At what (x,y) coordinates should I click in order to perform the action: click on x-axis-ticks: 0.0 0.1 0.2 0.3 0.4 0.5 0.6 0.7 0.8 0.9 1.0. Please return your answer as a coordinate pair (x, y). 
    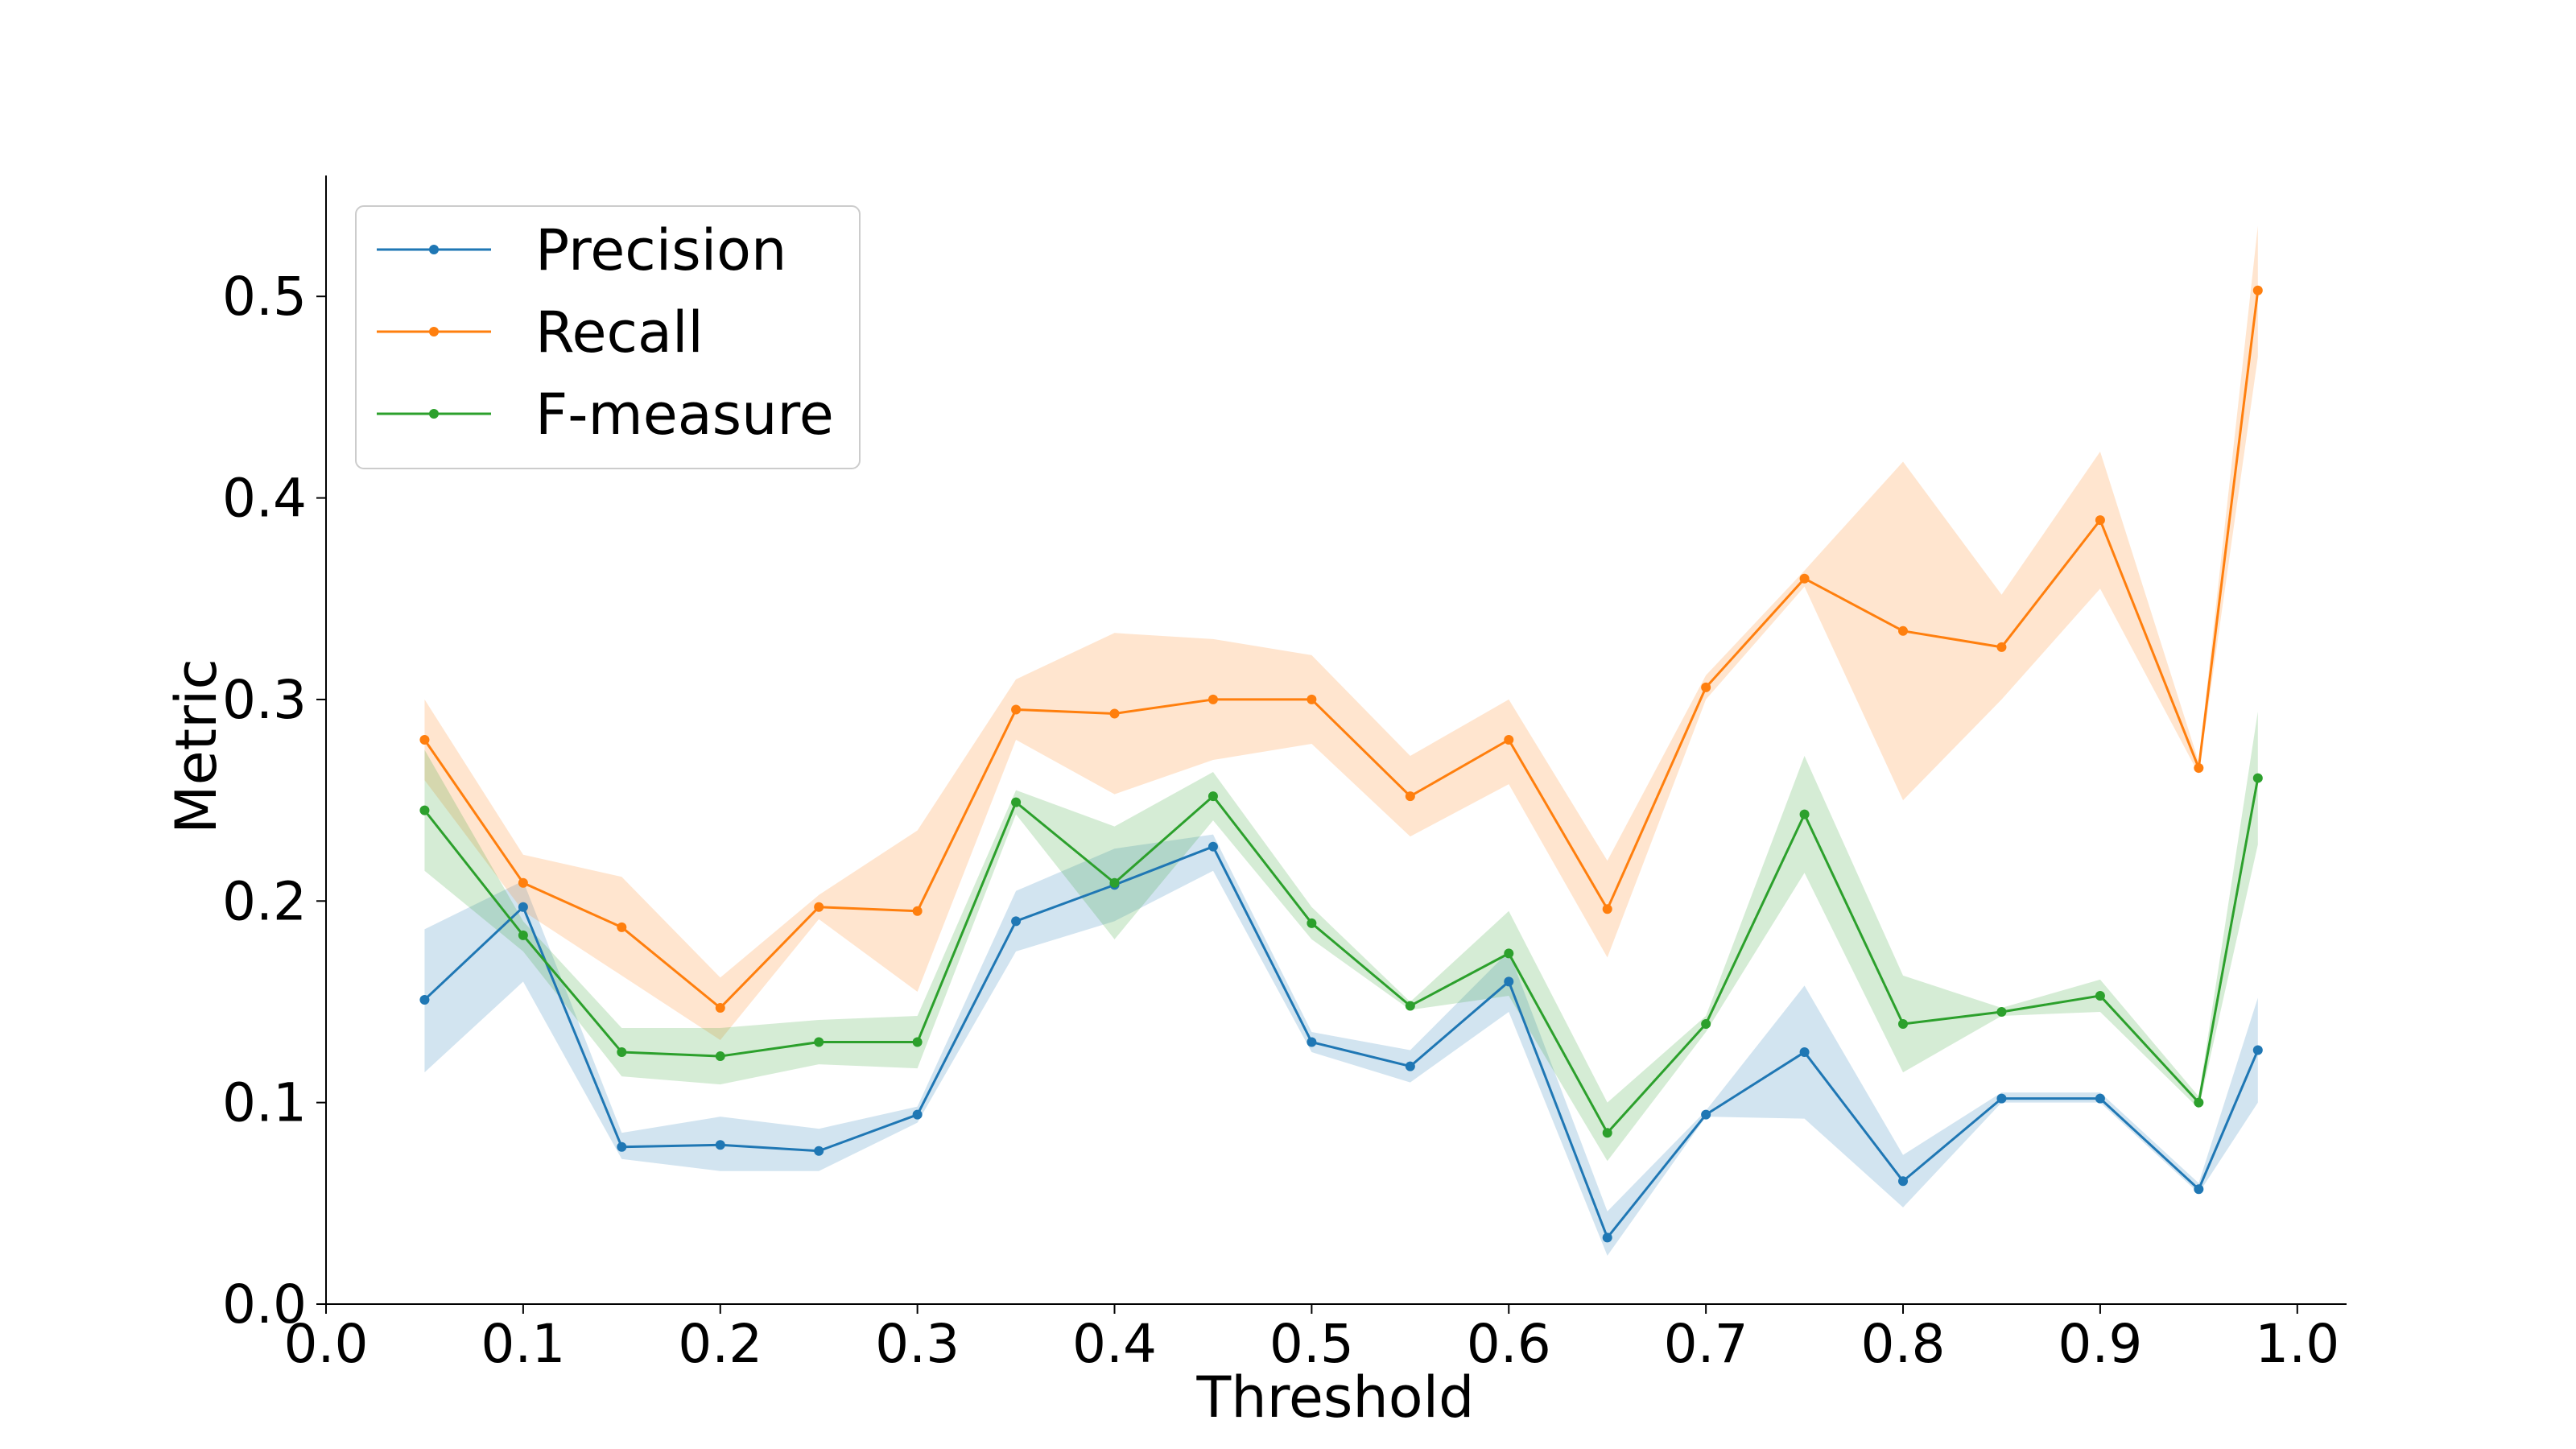
    Looking at the image, I should click on (1311, 1339).